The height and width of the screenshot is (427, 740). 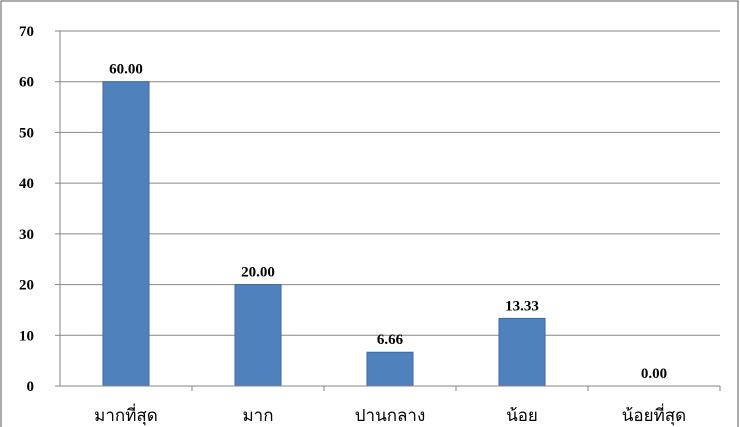 I want to click on y-tick-label: 30, so click(x=26, y=235).